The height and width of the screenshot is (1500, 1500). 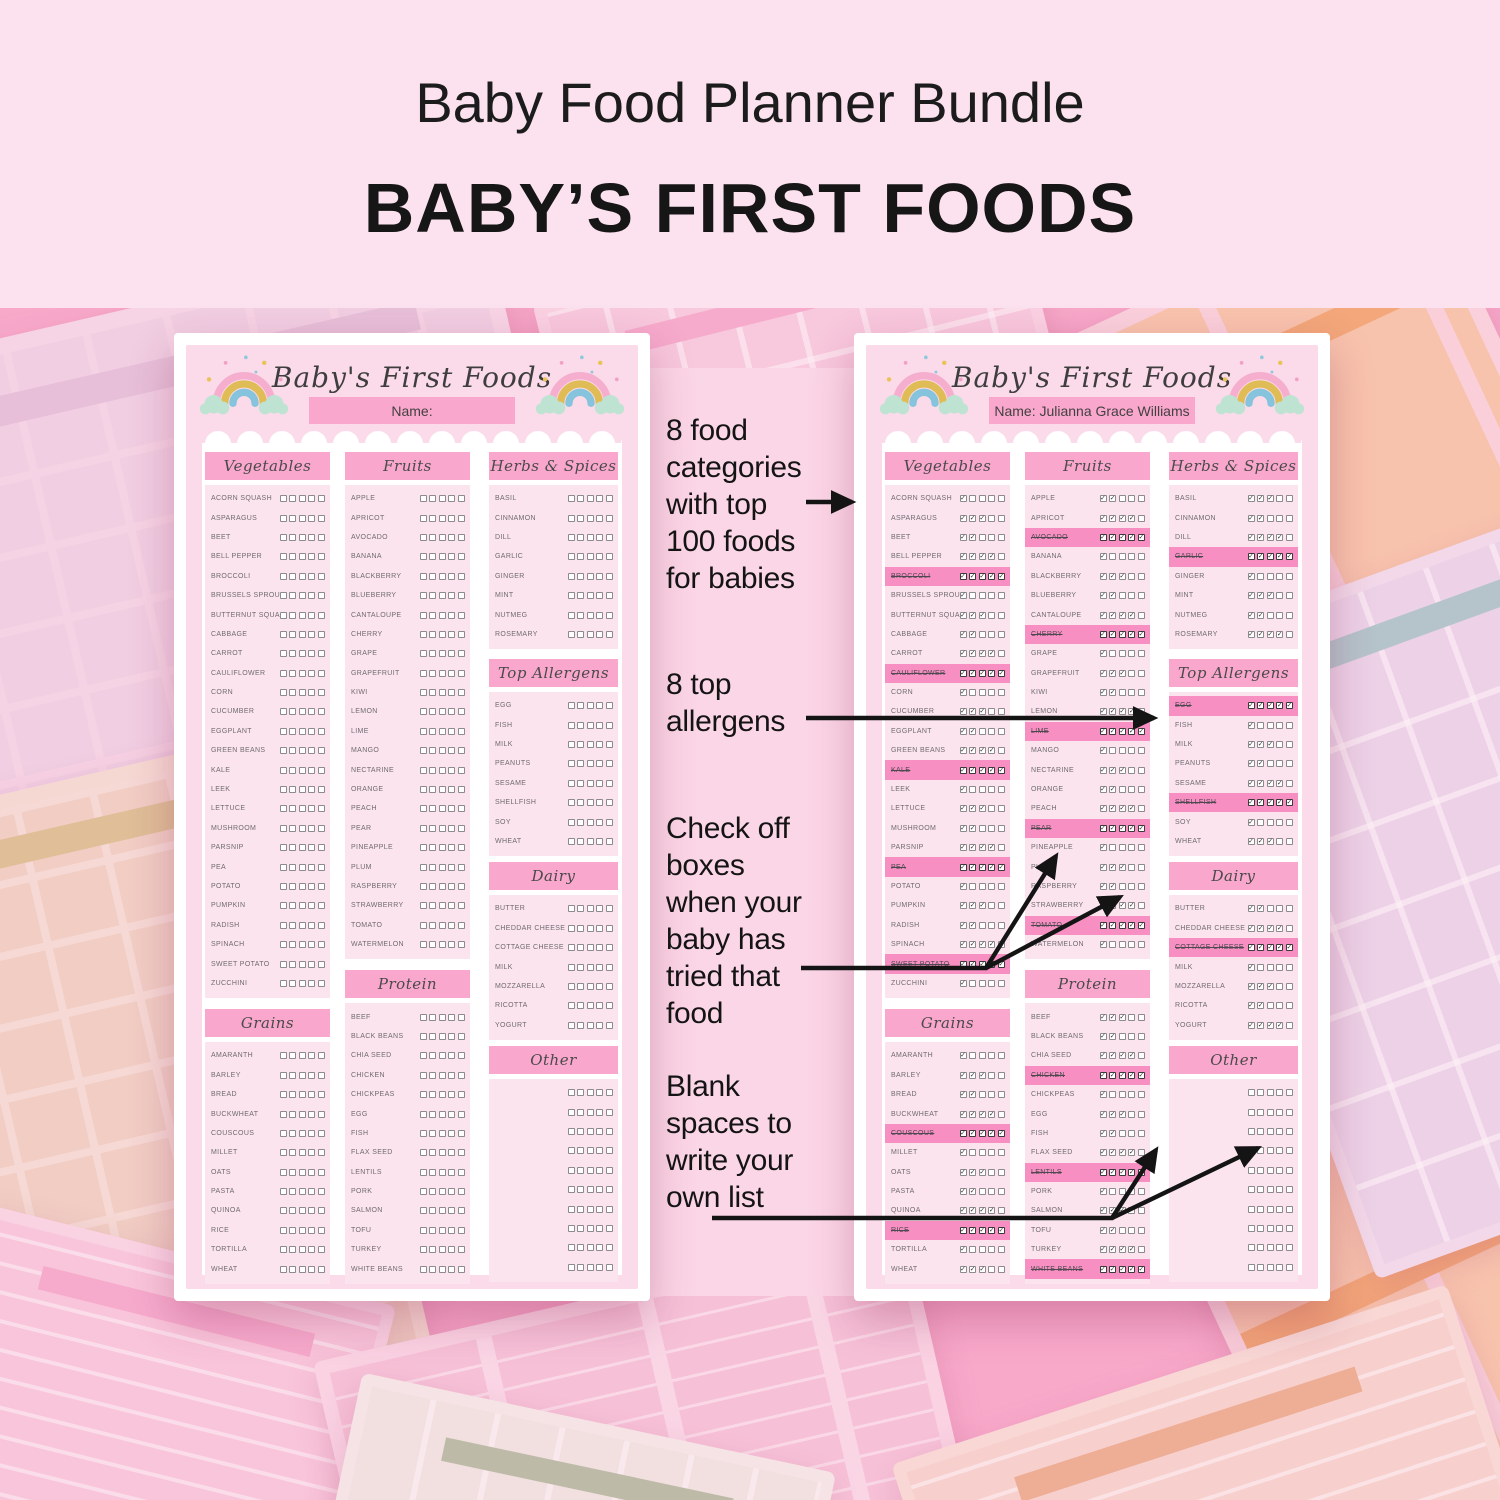 What do you see at coordinates (1087, 1191) in the screenshot?
I see `food-row: PORK` at bounding box center [1087, 1191].